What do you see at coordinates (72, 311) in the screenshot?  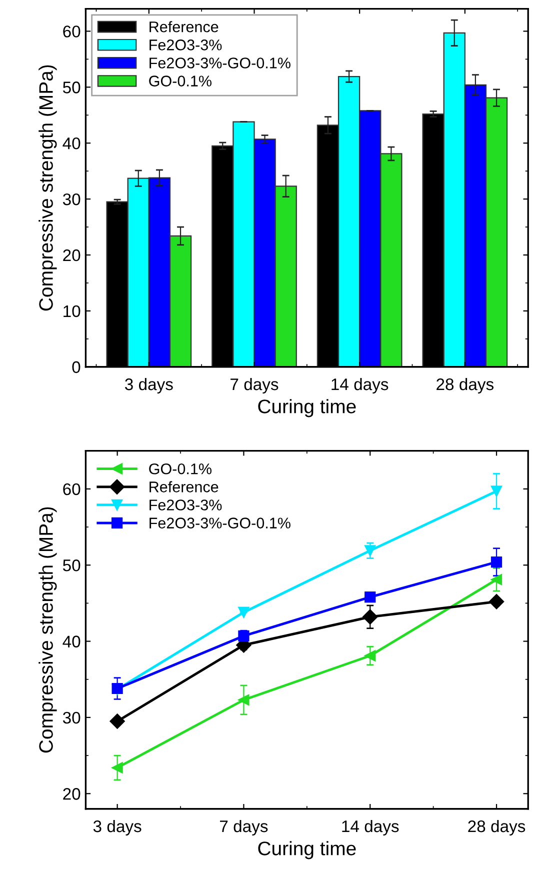 I see `y-tick-label: 10` at bounding box center [72, 311].